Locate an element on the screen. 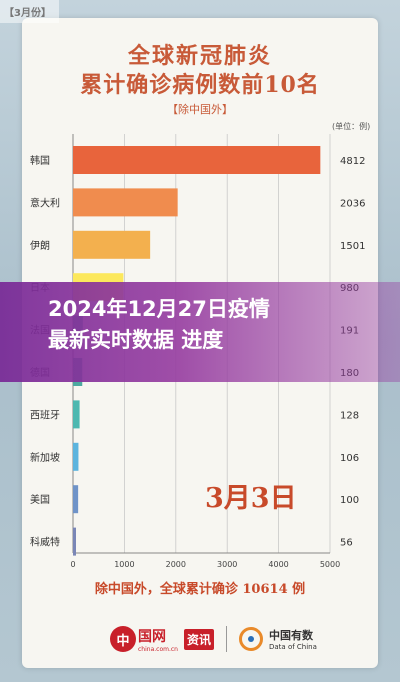  headline-text: 2024年12月27日疫情 最新实时数据 进度 is located at coordinates (208, 325).